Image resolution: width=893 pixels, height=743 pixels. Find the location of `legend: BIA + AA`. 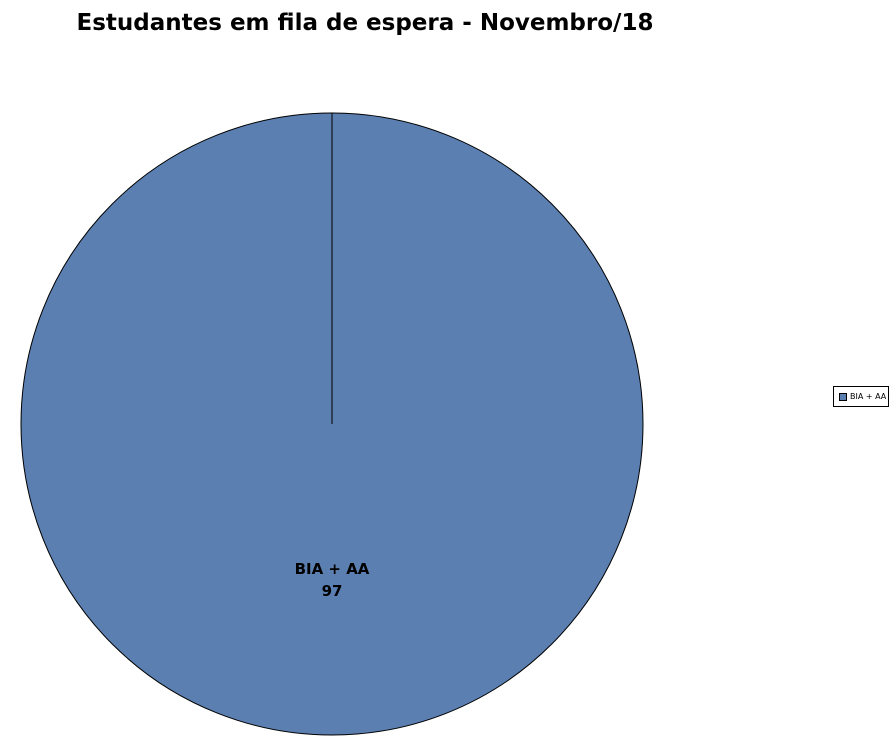

legend: BIA + AA is located at coordinates (861, 396).